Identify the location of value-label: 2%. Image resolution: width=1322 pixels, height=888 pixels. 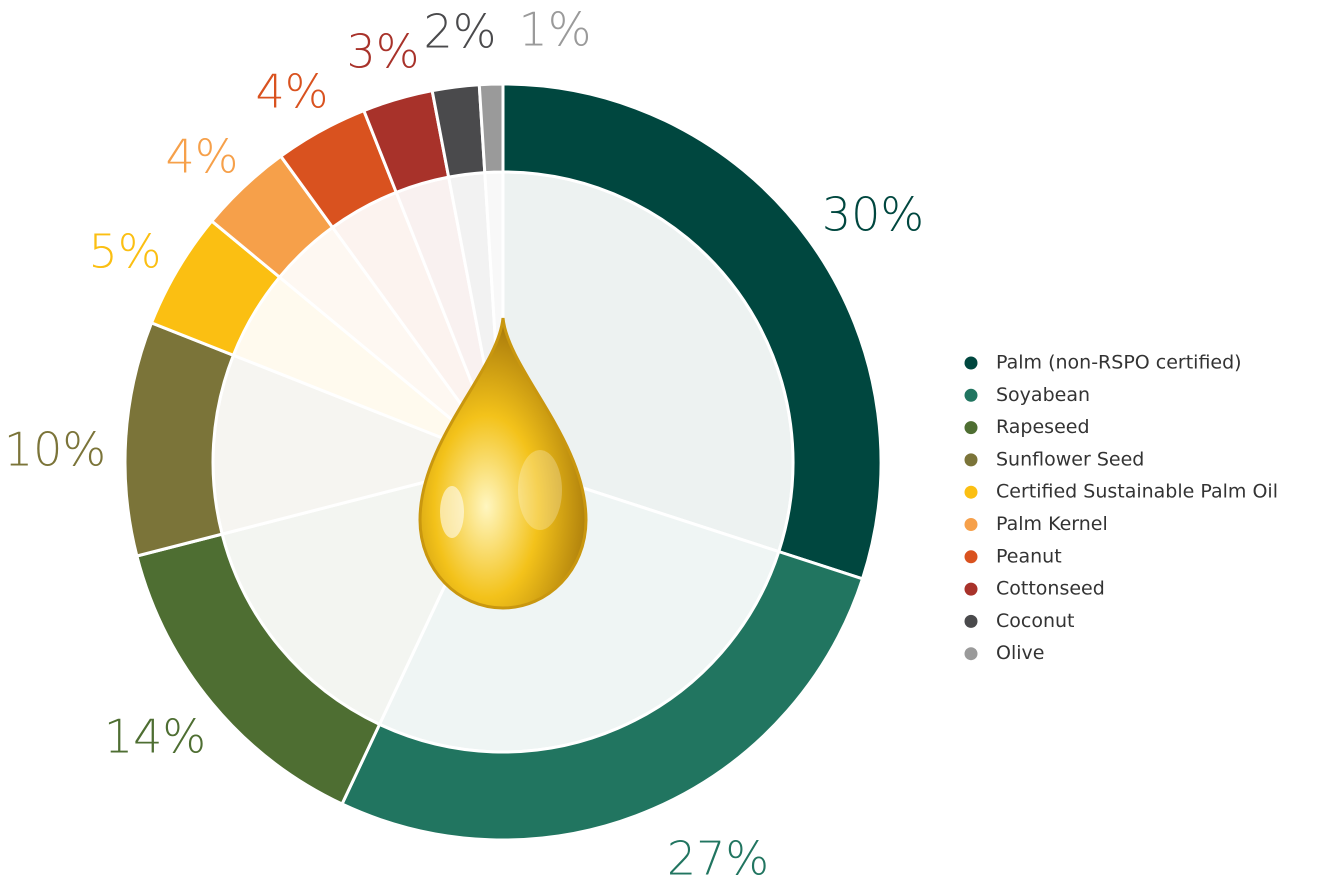
(460, 32).